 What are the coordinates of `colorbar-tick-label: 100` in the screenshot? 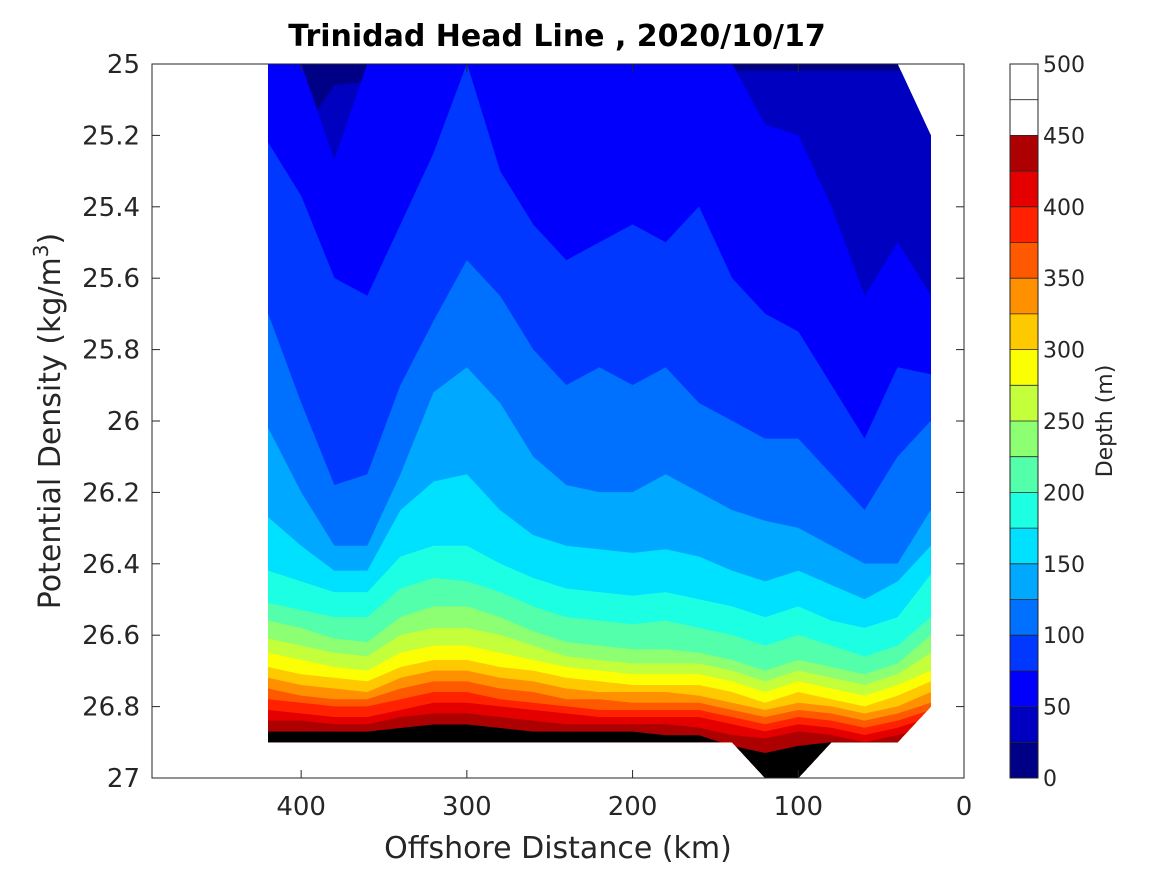 It's located at (1064, 636).